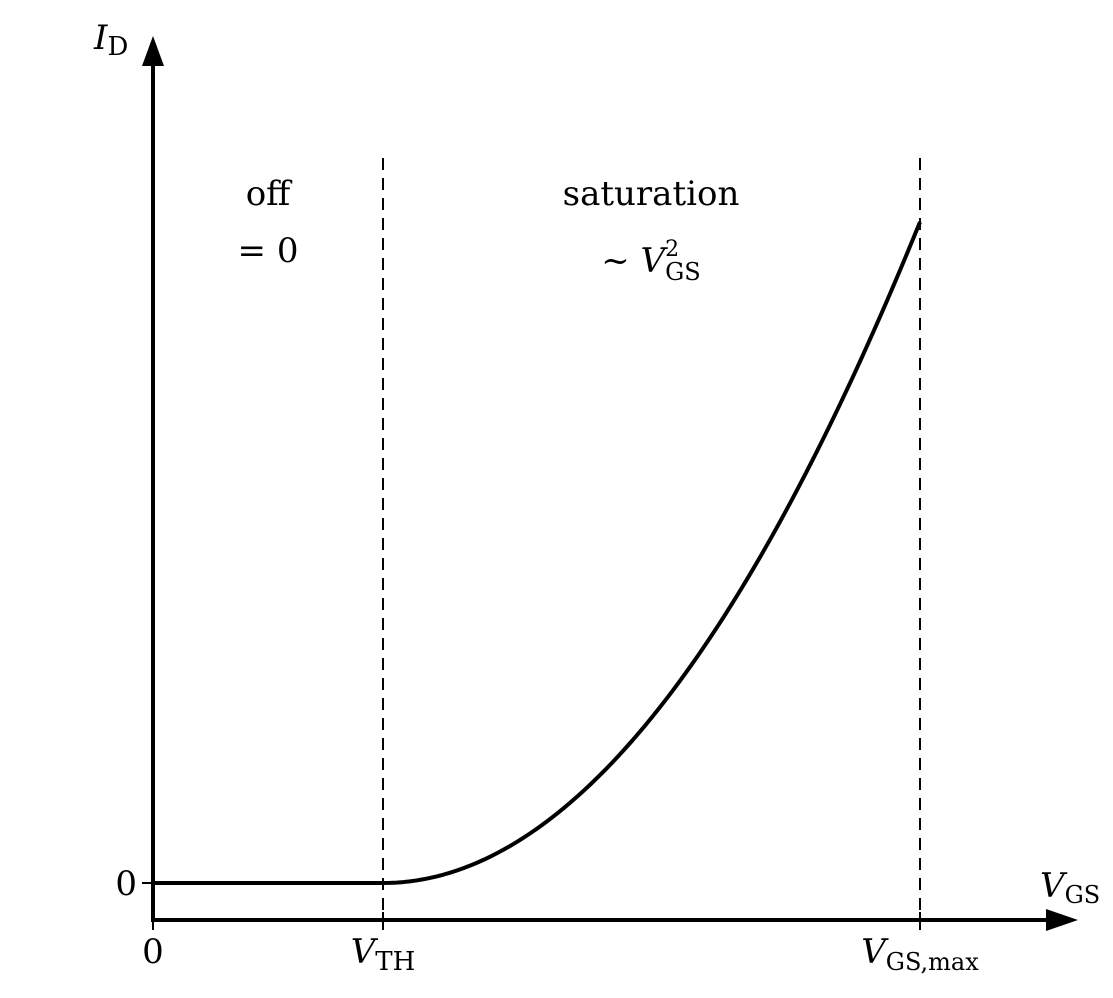 Image resolution: width=1113 pixels, height=998 pixels. What do you see at coordinates (651, 194) in the screenshot?
I see `saturation-region-title: saturation` at bounding box center [651, 194].